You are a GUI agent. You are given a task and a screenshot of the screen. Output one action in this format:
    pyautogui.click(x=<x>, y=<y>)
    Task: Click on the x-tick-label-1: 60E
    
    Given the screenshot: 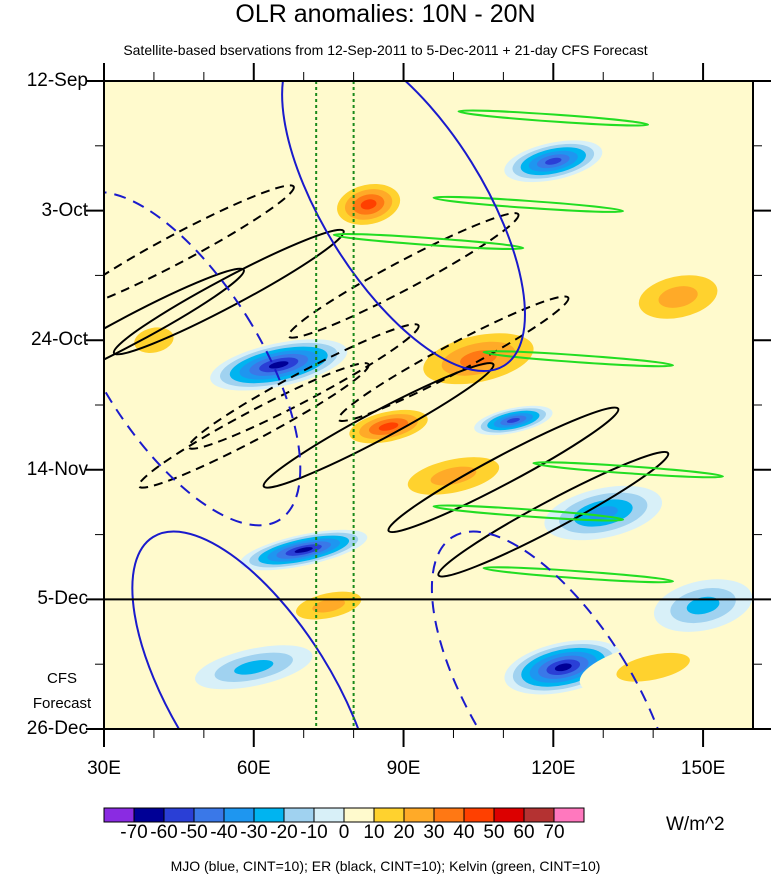 What is the action you would take?
    pyautogui.click(x=253, y=768)
    